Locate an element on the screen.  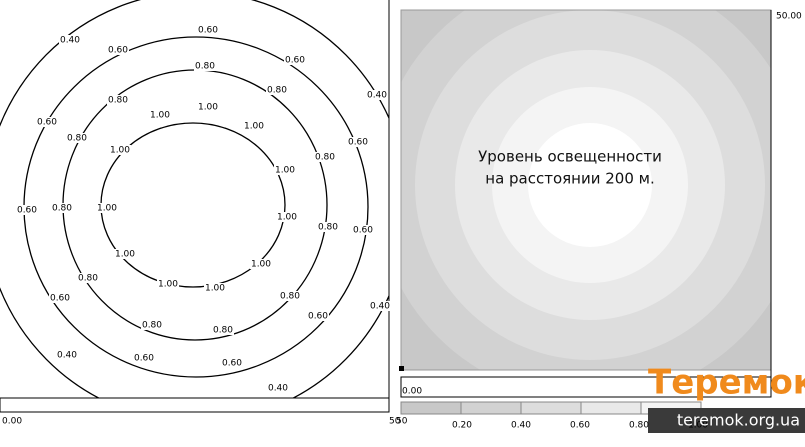
legend-label: 0.80 is located at coordinates (639, 426).